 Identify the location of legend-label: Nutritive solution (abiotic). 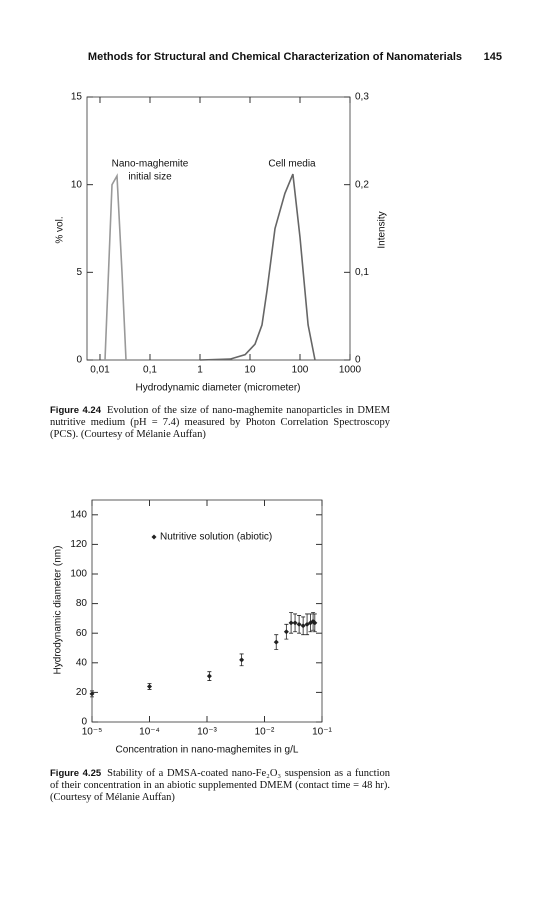
(216, 537).